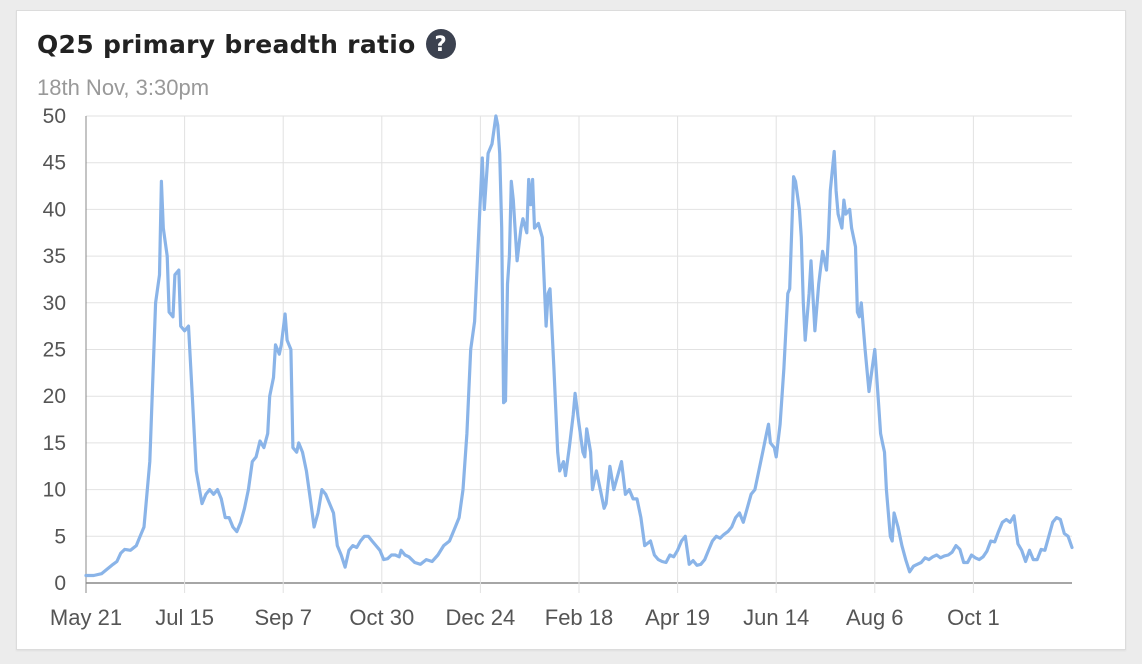 This screenshot has height=664, width=1142. Describe the element at coordinates (579, 617) in the screenshot. I see `x-tick-label: Feb 18` at that location.